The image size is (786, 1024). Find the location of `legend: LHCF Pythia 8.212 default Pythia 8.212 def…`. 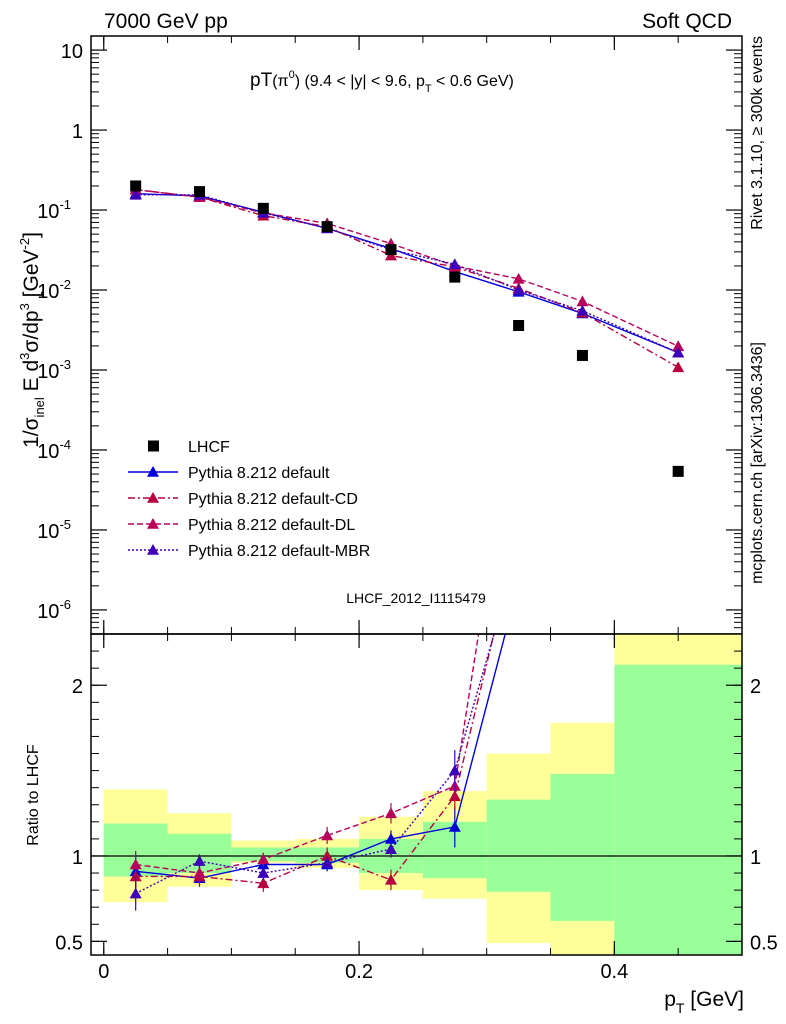

legend: LHCF Pythia 8.212 default Pythia 8.212 def… is located at coordinates (249, 499).